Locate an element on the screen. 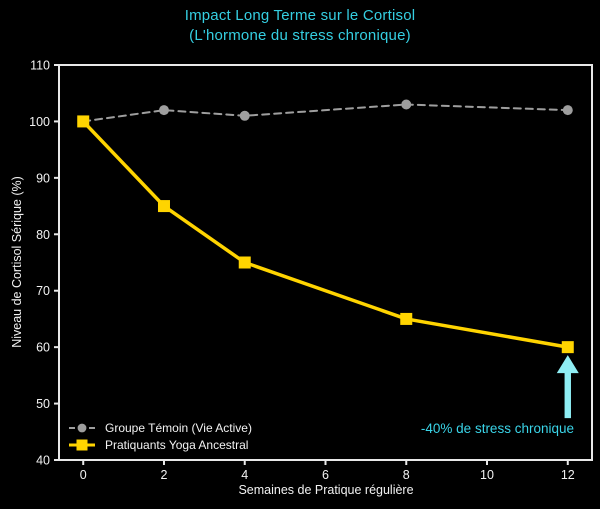  y-axis-label: Niveau de Cortisol Sérique (%) is located at coordinates (17, 262).